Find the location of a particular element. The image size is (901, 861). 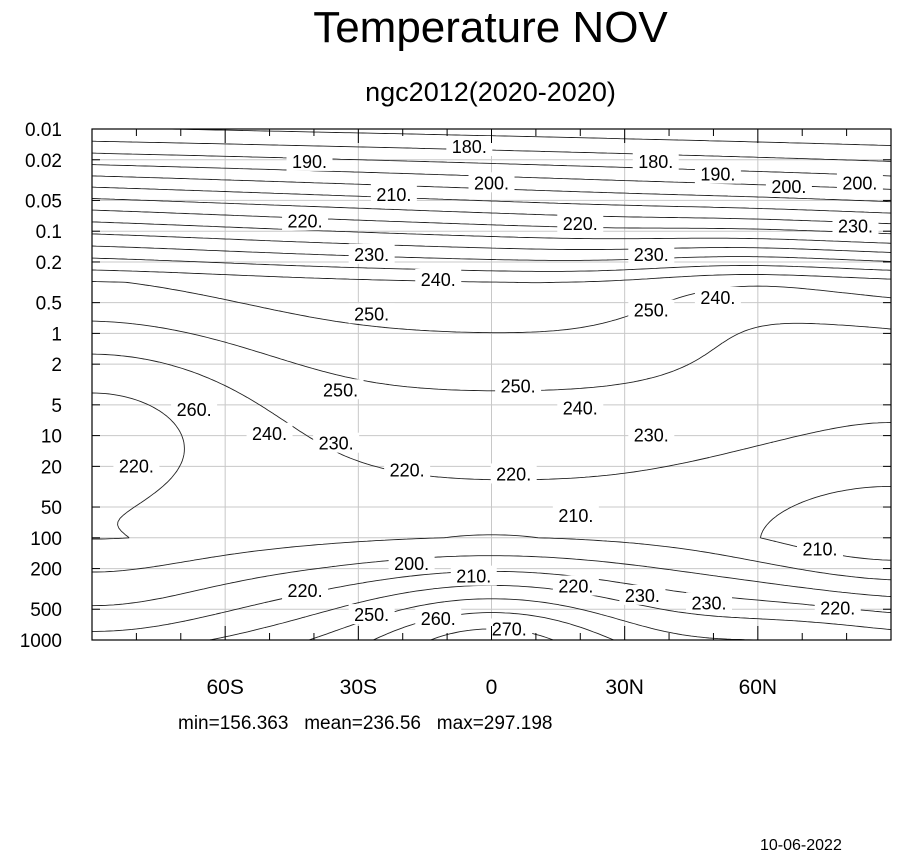

y-tick-label-8: 5 is located at coordinates (56, 406).